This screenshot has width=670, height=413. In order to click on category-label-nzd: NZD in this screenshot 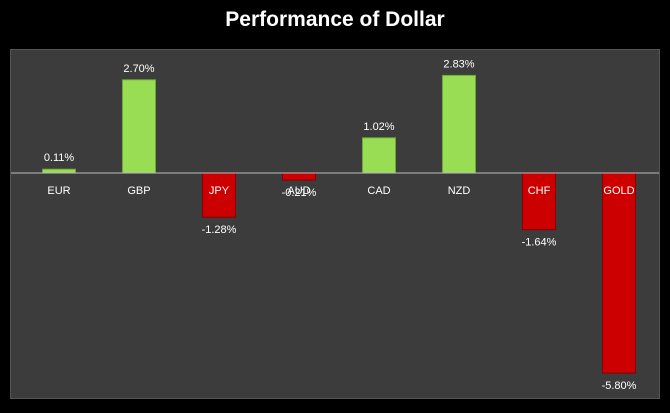, I will do `click(459, 191)`.